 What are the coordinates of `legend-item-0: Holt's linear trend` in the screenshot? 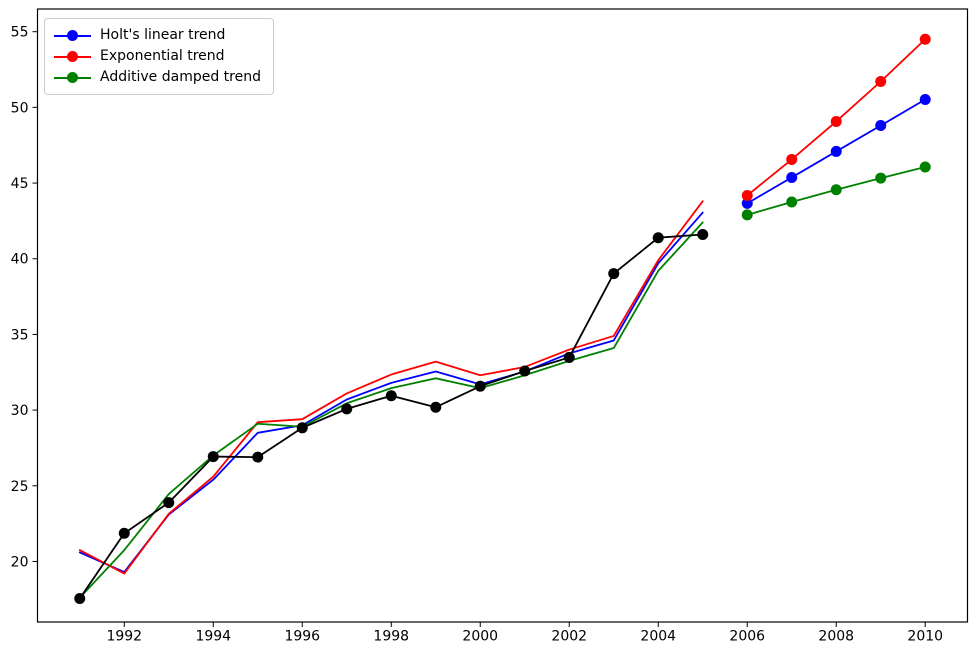 It's located at (157, 35).